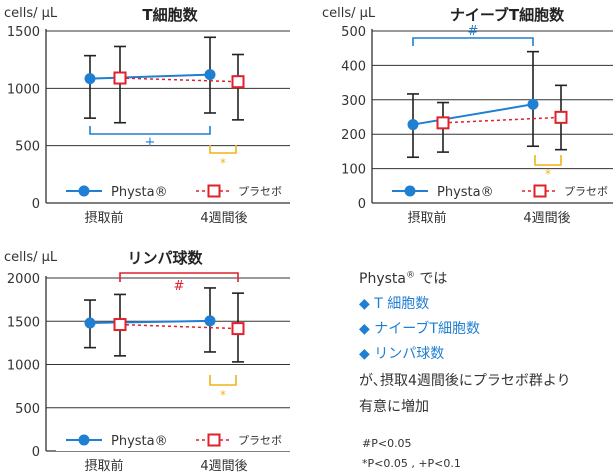  I want to click on note-item-lymphocytes: ◆ リンパ球数, so click(401, 353).